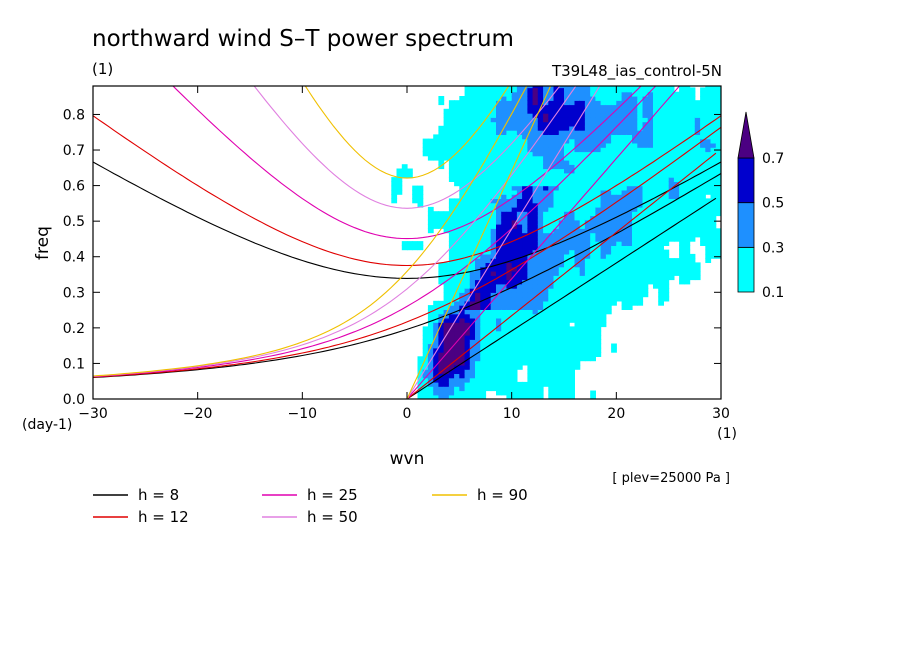 This screenshot has width=904, height=654. I want to click on dispersion-curve, so click(407, 220).